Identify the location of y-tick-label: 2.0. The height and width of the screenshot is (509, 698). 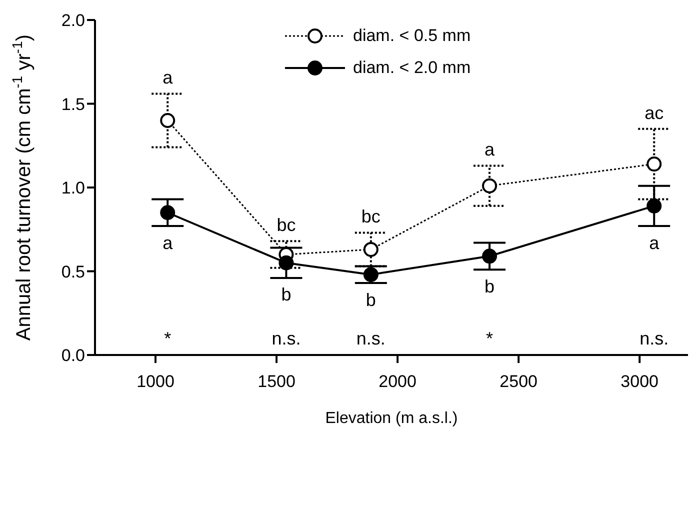
(73, 20).